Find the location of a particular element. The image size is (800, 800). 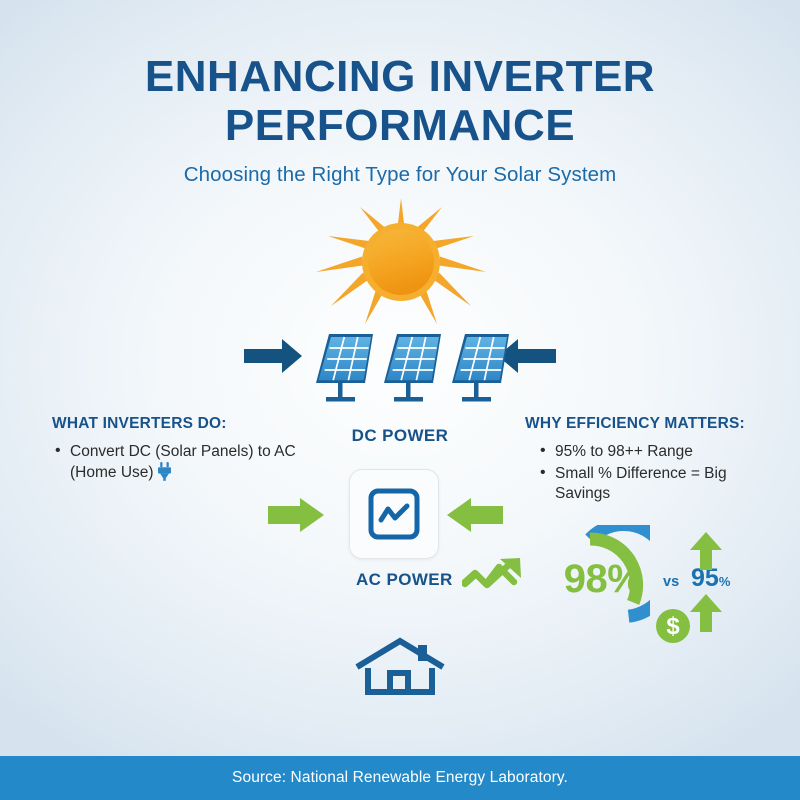

dc-power-label: DC POWER is located at coordinates (400, 435).